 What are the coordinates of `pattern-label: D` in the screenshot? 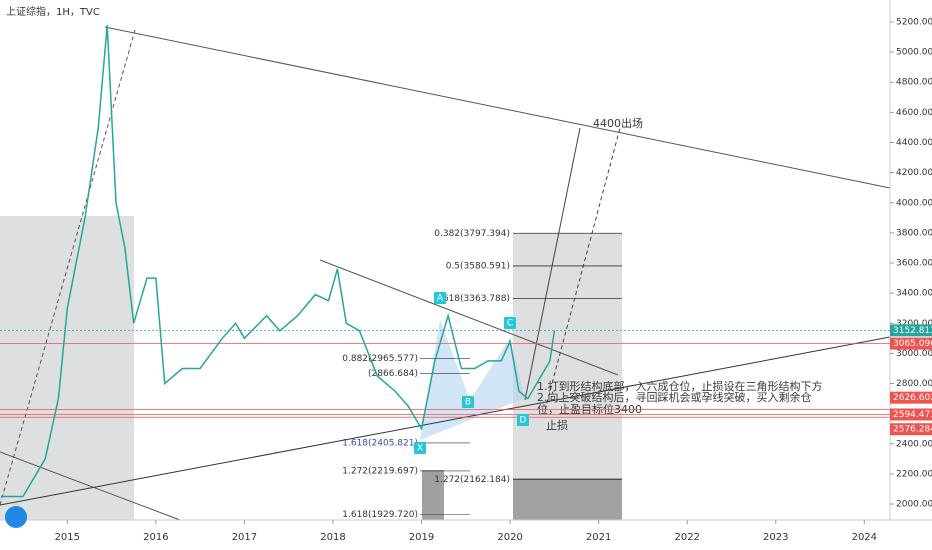 It's located at (523, 421).